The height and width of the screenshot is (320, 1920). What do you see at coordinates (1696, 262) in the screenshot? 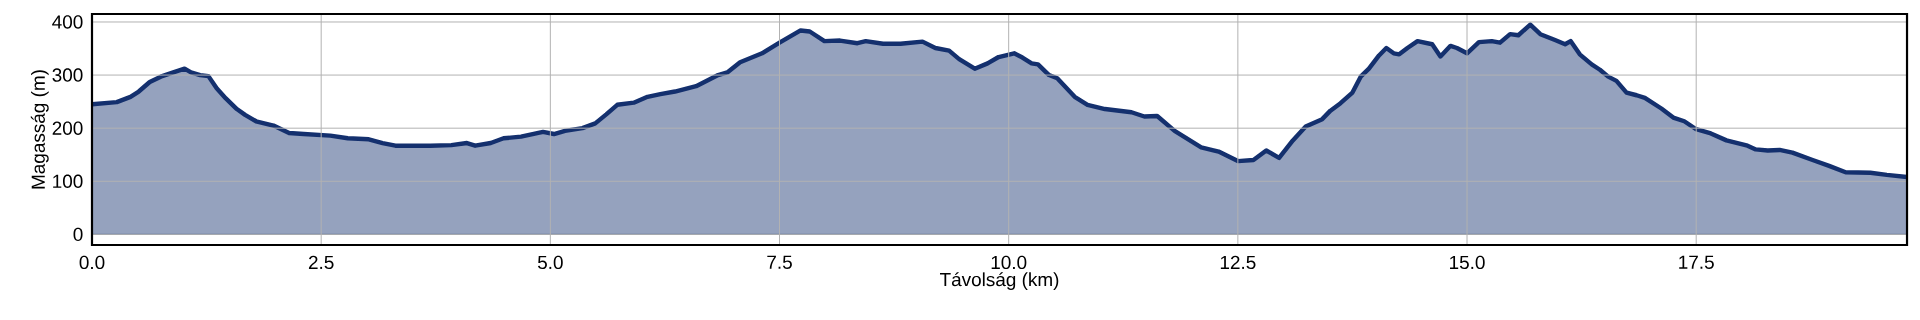
I see `x-tick-label: 17.5` at bounding box center [1696, 262].